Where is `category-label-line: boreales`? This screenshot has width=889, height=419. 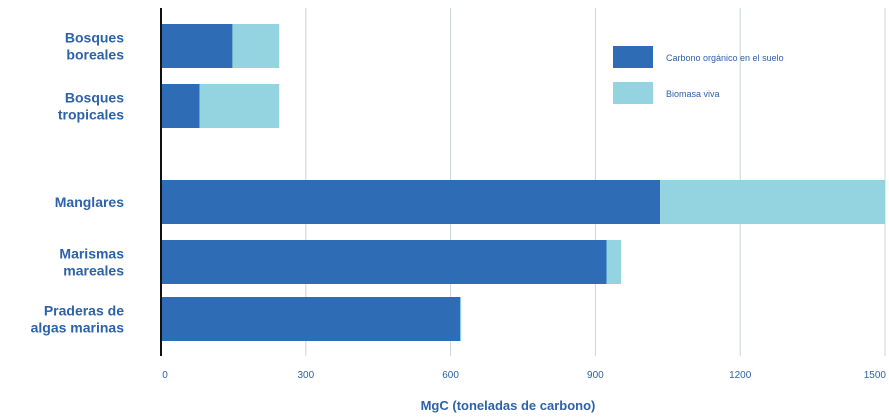
category-label-line: boreales is located at coordinates (95, 55).